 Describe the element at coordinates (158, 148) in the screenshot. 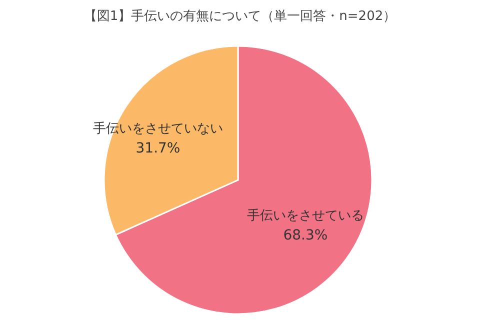

I see `data-label: 31.7%` at that location.